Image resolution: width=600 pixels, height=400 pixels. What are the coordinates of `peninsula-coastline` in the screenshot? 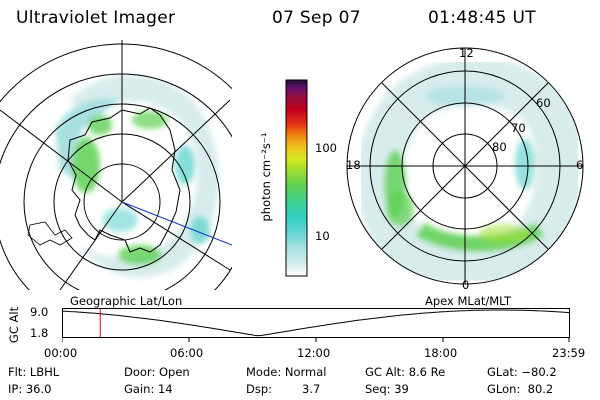 It's located at (50, 233).